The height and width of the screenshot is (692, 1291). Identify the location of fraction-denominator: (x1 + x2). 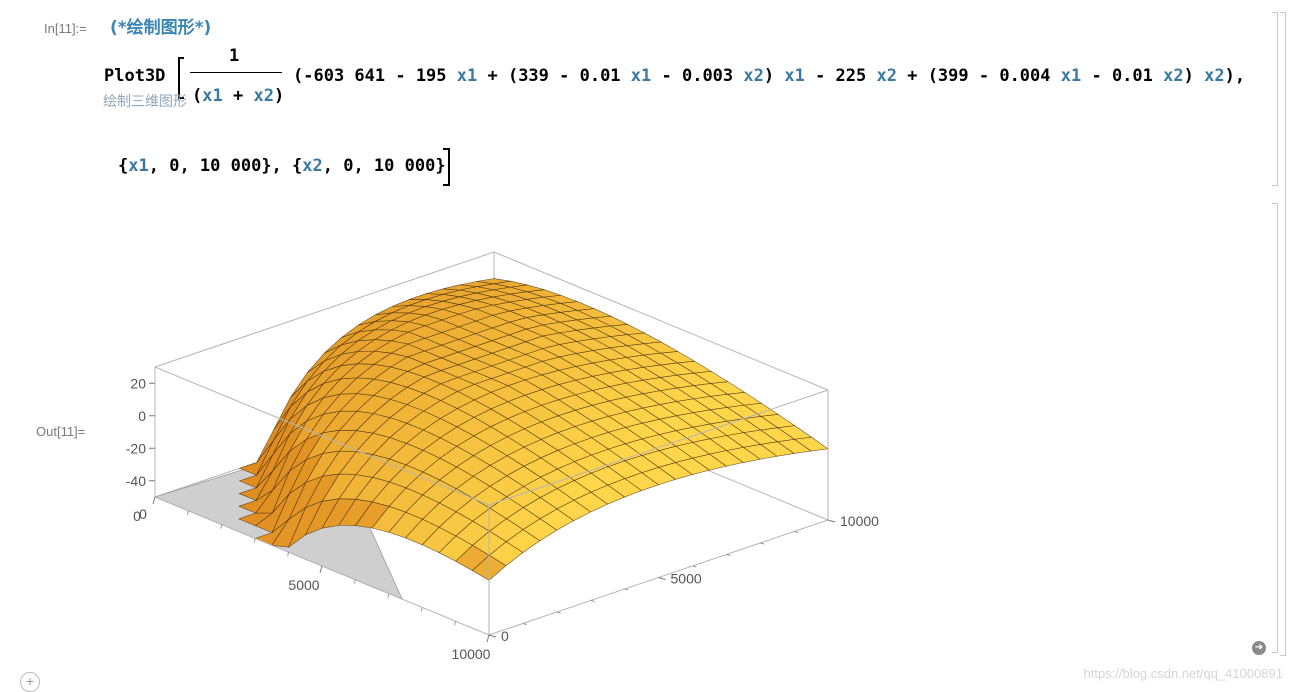
(238, 96).